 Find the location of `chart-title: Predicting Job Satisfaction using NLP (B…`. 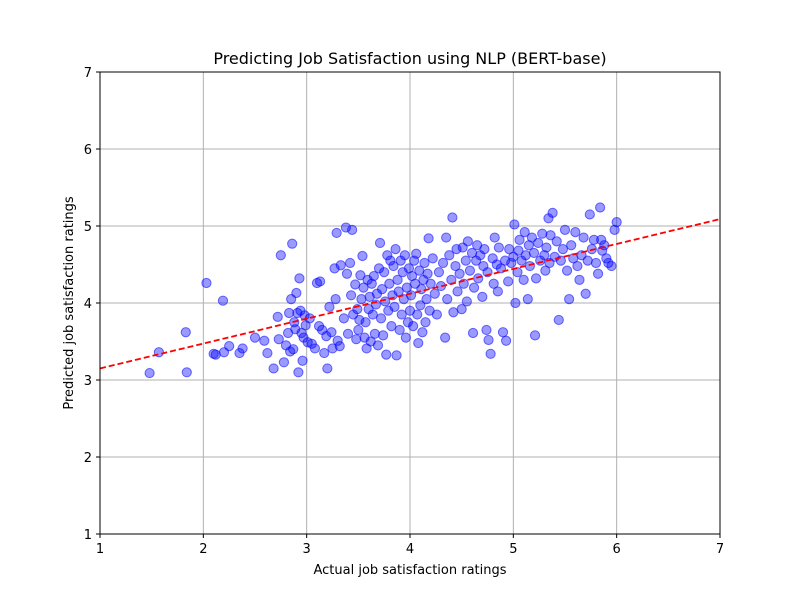

chart-title: Predicting Job Satisfaction using NLP (B… is located at coordinates (409, 58).